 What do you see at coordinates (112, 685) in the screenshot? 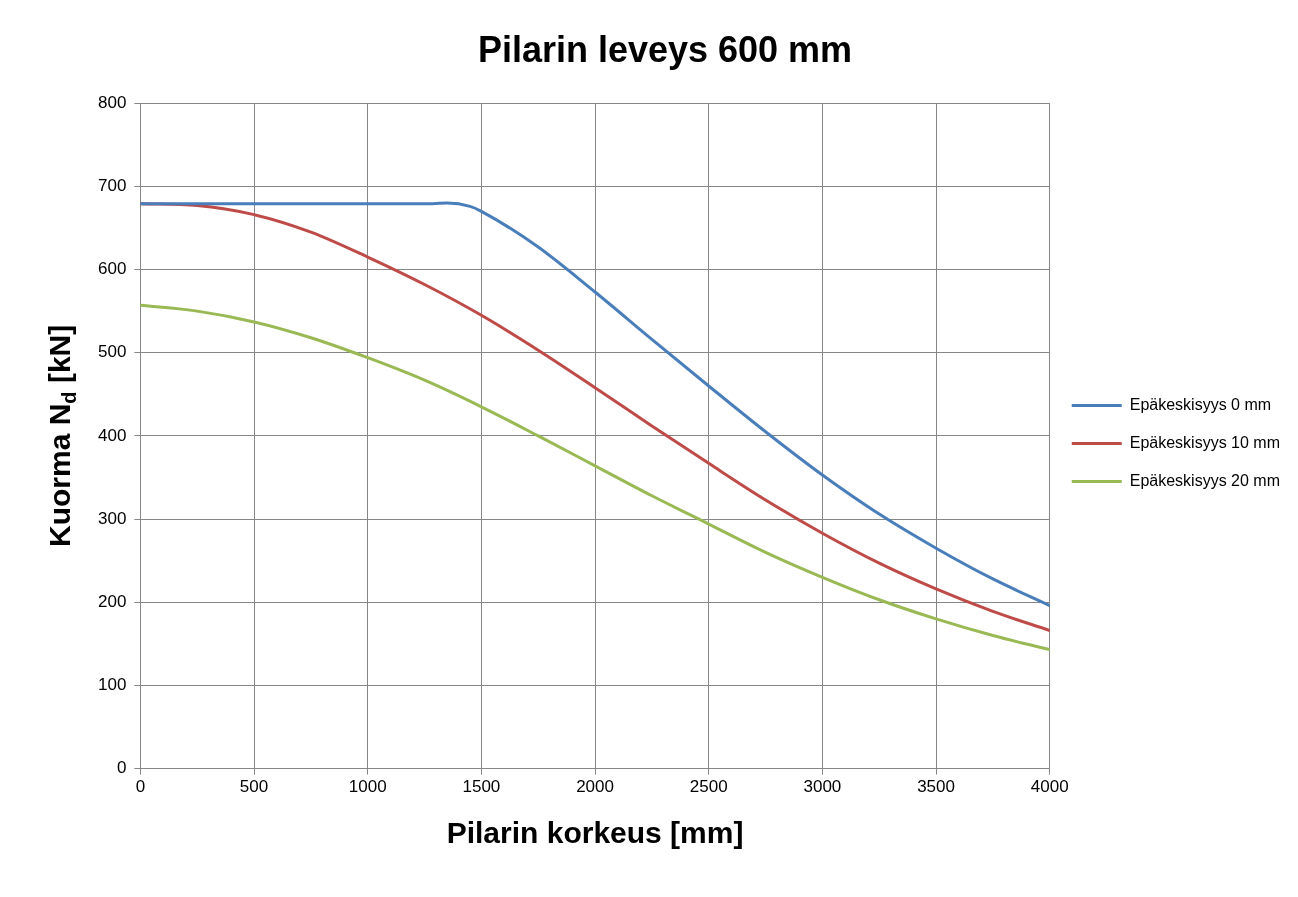
I see `y-tick-label: 100` at bounding box center [112, 685].